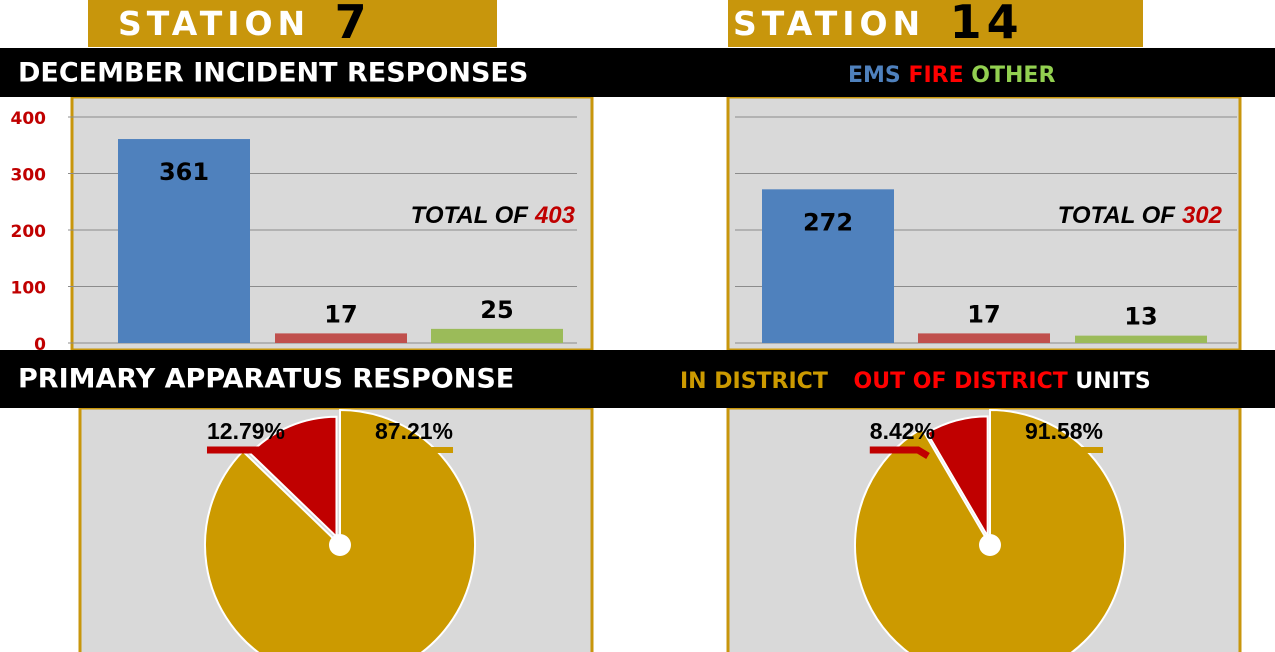 The width and height of the screenshot is (1275, 652). Describe the element at coordinates (184, 172) in the screenshot. I see `data-label: 361` at that location.